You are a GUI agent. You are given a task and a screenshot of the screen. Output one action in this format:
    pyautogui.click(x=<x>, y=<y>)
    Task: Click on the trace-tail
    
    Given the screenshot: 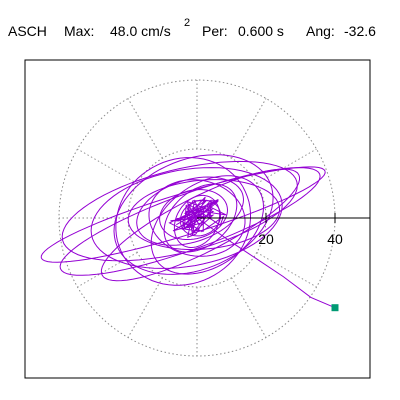 What is the action you would take?
    pyautogui.click(x=266, y=263)
    